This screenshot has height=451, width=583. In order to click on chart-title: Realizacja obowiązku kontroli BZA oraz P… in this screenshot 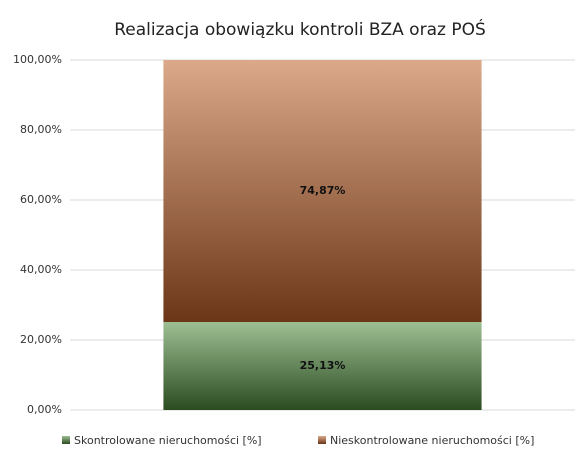, I will do `click(300, 29)`.